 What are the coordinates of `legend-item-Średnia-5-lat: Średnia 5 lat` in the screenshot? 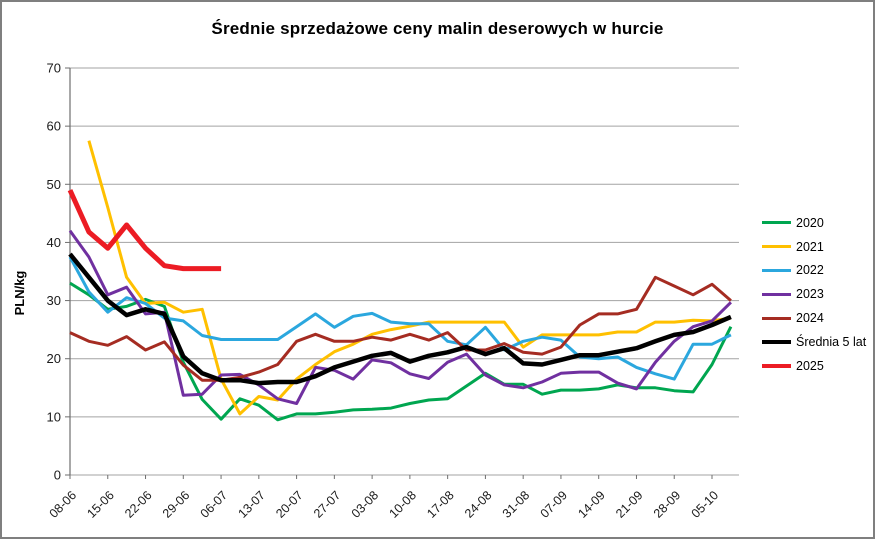 It's located at (814, 342).